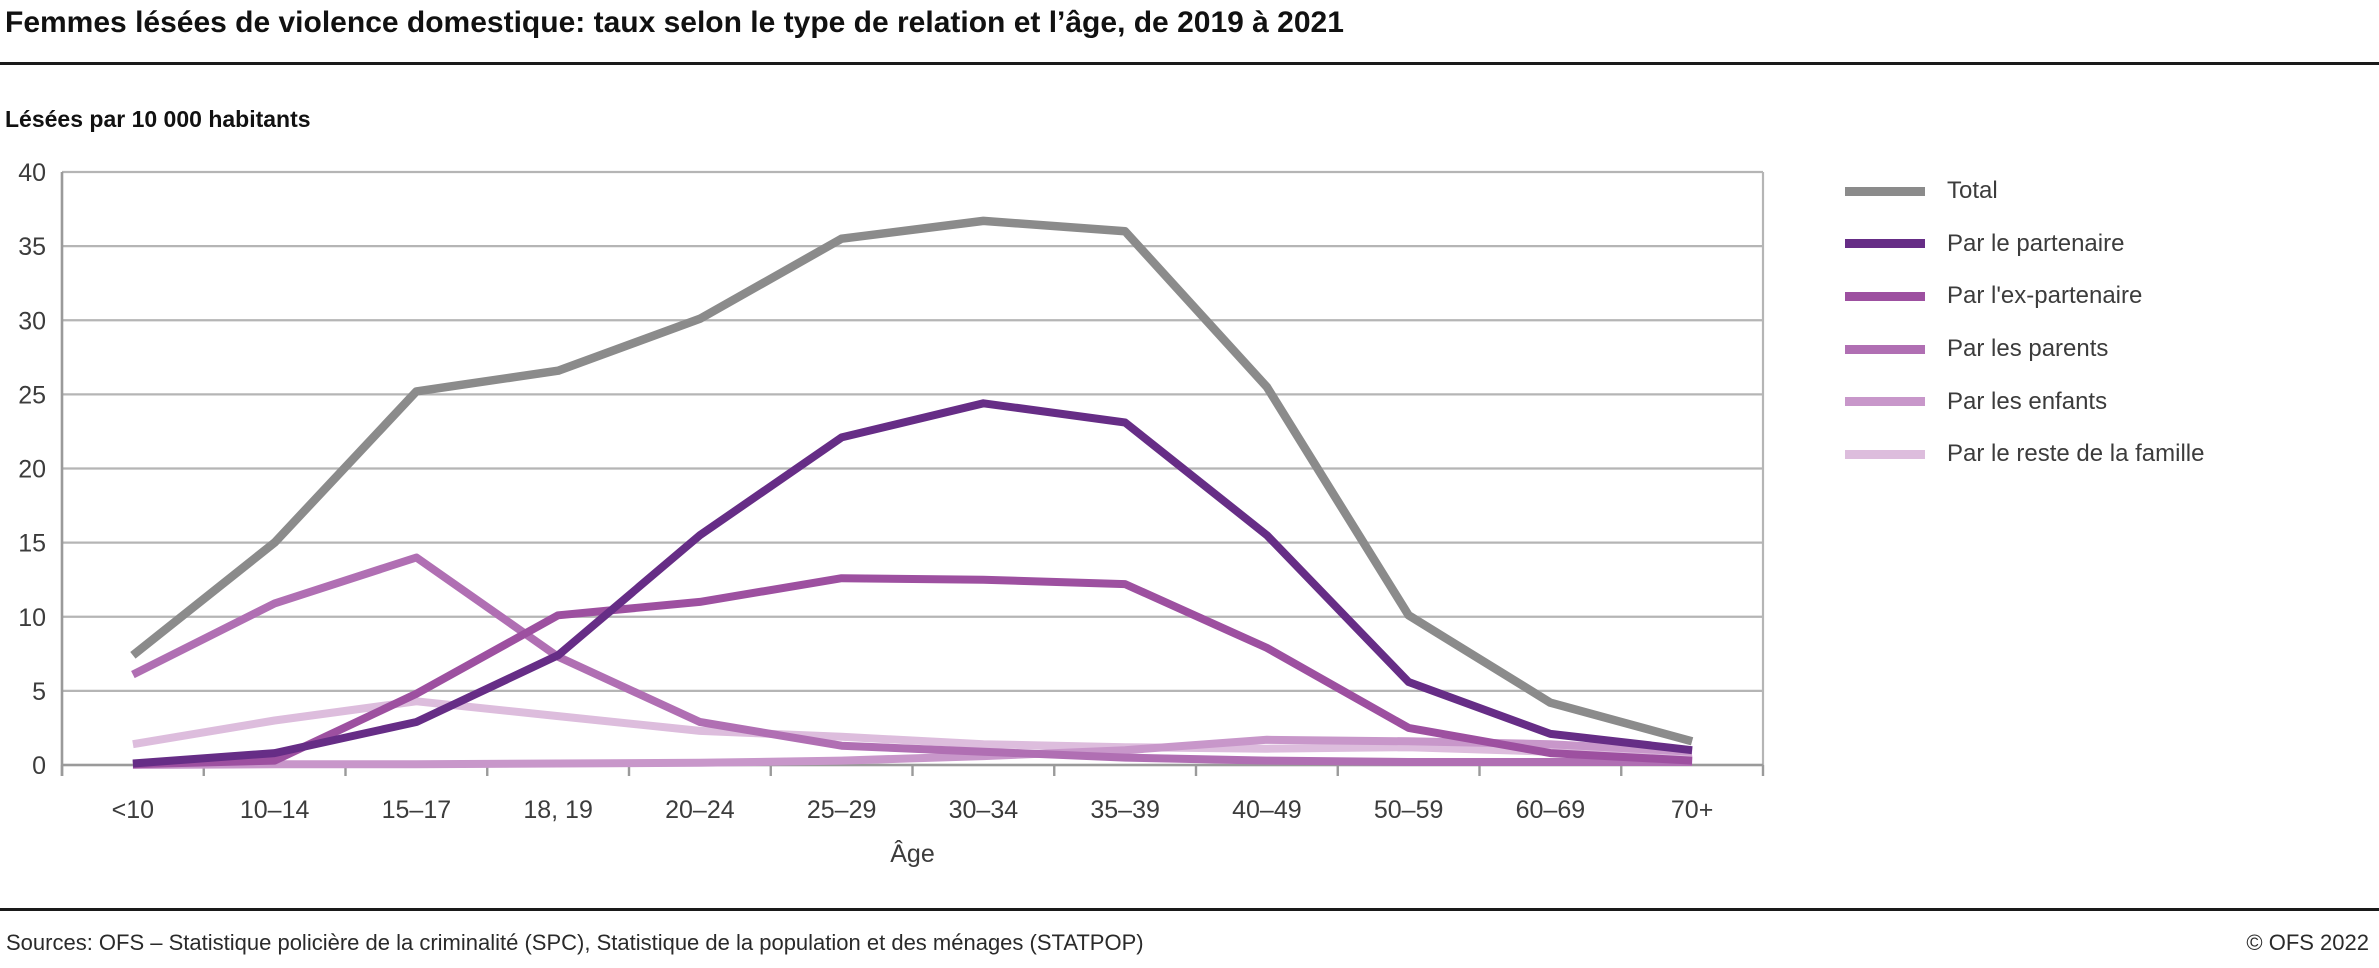  I want to click on x-tick-label: 18, 19, so click(558, 810).